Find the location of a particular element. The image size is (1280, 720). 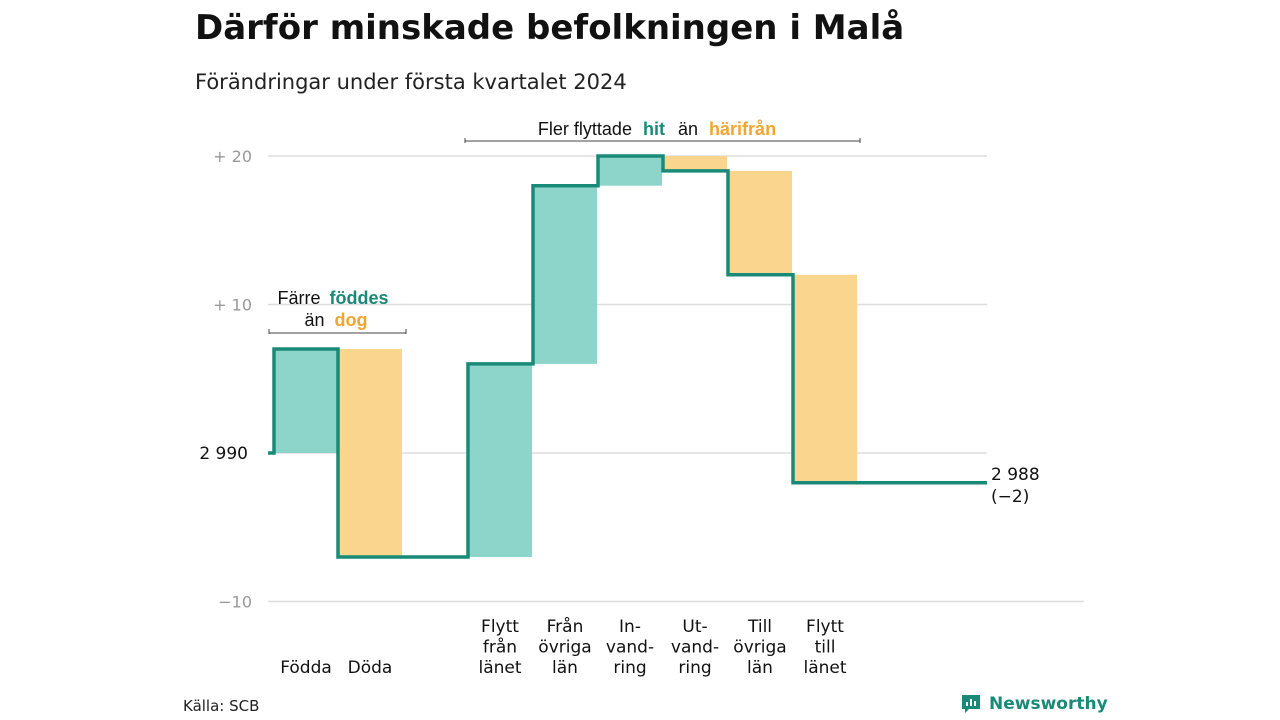

svg-text:Fler flyttade hit: Fler flyttade hit än härifrån is located at coordinates (657, 129).